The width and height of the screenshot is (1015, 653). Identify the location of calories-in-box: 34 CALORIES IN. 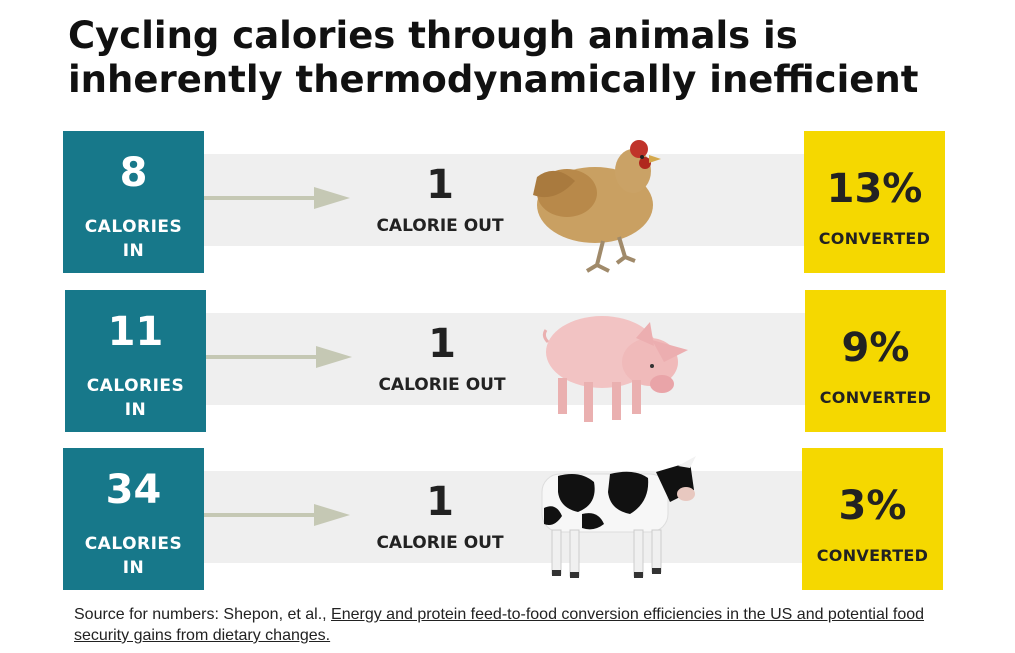
(133, 519).